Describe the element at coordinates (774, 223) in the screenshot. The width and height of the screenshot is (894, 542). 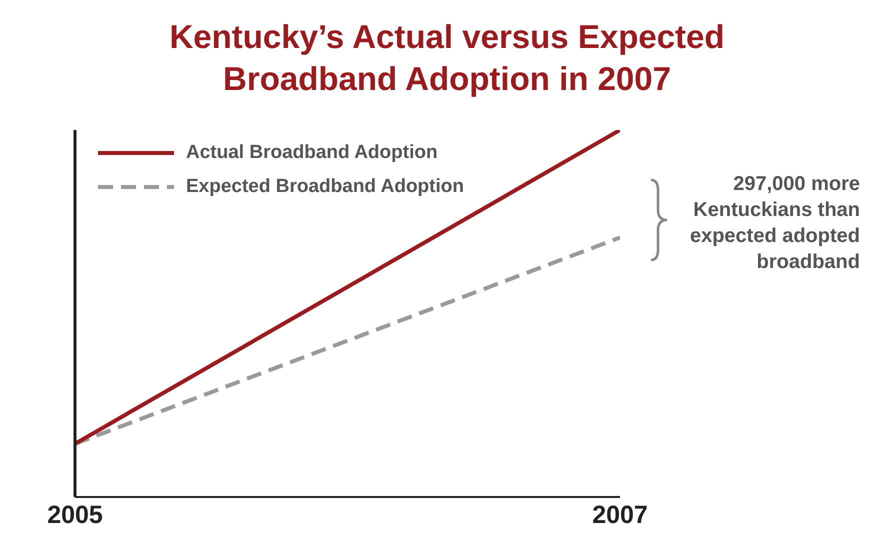
I see `text: 297,000 more Kentuckians than expected adopted broadband` at that location.